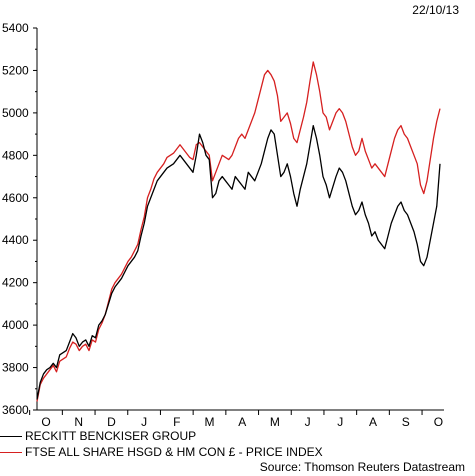 Image resolution: width=475 pixels, height=476 pixels. What do you see at coordinates (15, 113) in the screenshot?
I see `y-tick-label: 5000` at bounding box center [15, 113].